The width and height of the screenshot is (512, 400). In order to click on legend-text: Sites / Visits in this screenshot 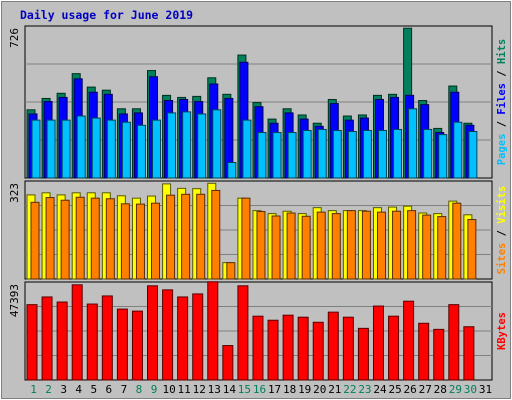, I will do `click(502, 230)`.